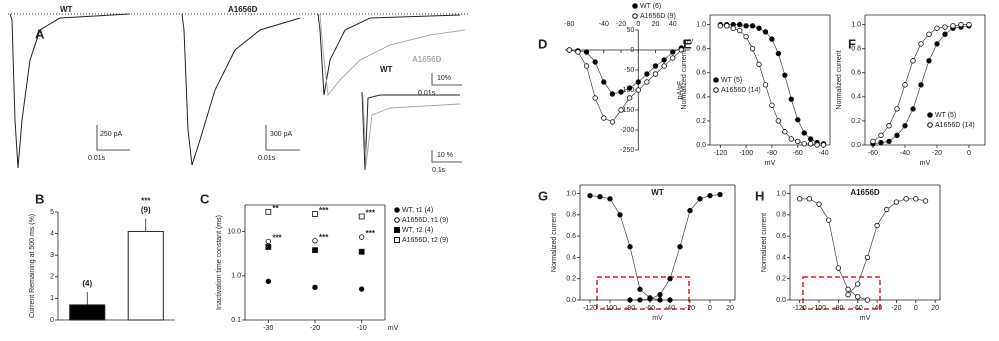  Describe the element at coordinates (658, 16) in the screenshot. I see `legend-label: A1656D (9)` at that location.